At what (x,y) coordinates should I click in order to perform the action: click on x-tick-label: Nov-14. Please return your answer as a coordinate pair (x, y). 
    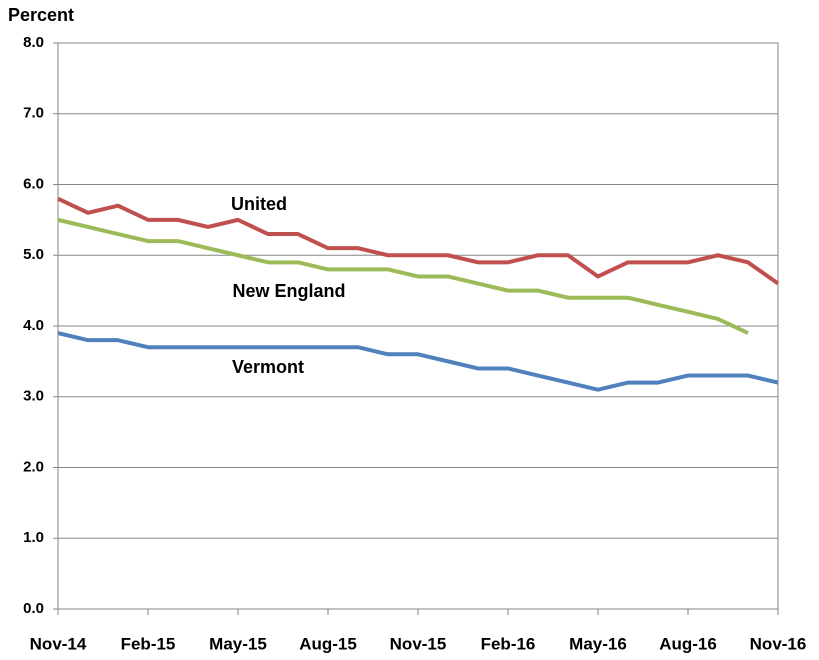
    Looking at the image, I should click on (58, 643).